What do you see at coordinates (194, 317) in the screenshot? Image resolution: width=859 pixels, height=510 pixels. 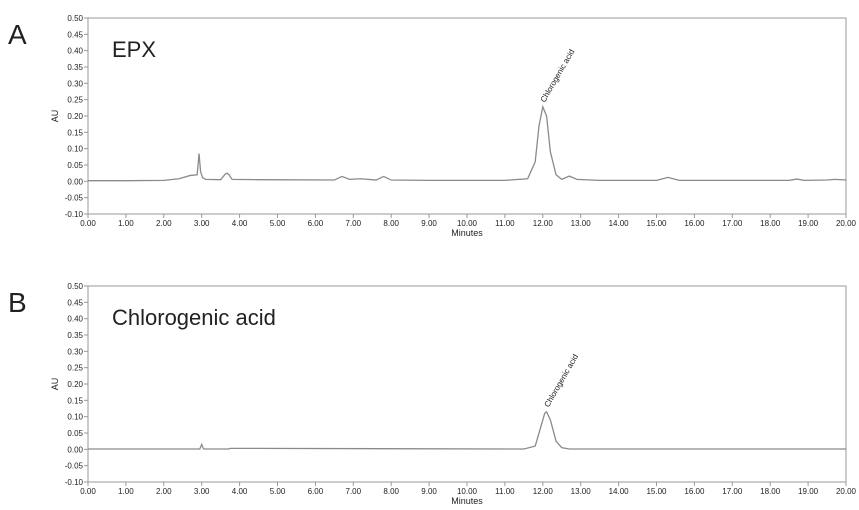 I see `panel-title: Chlorogenic acid` at bounding box center [194, 317].